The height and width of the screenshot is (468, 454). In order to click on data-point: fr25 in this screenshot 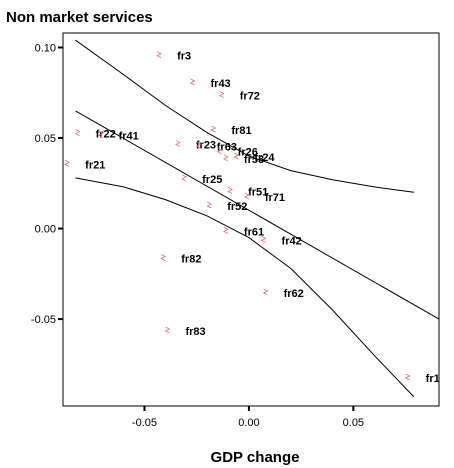, I will do `click(201, 180)`.